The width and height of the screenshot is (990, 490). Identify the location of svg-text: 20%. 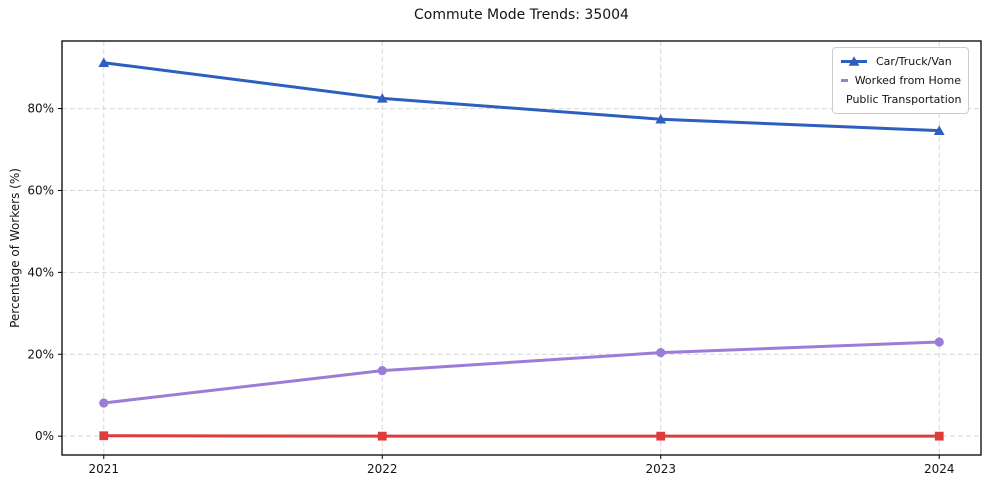
(40, 354).